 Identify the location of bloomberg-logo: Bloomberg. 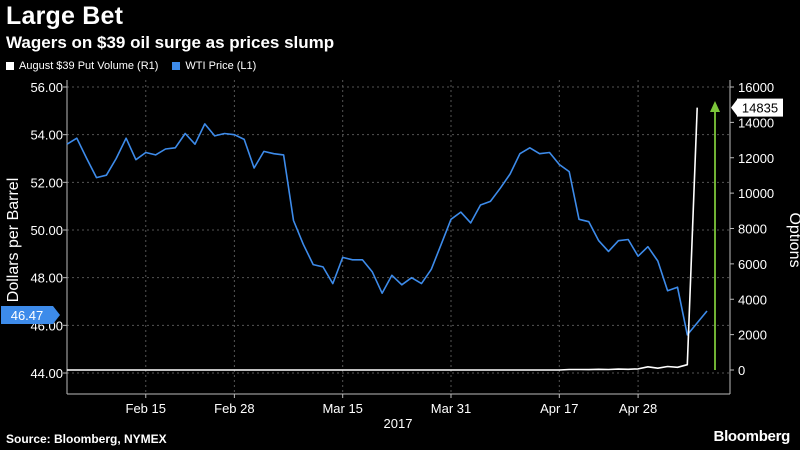
(752, 436).